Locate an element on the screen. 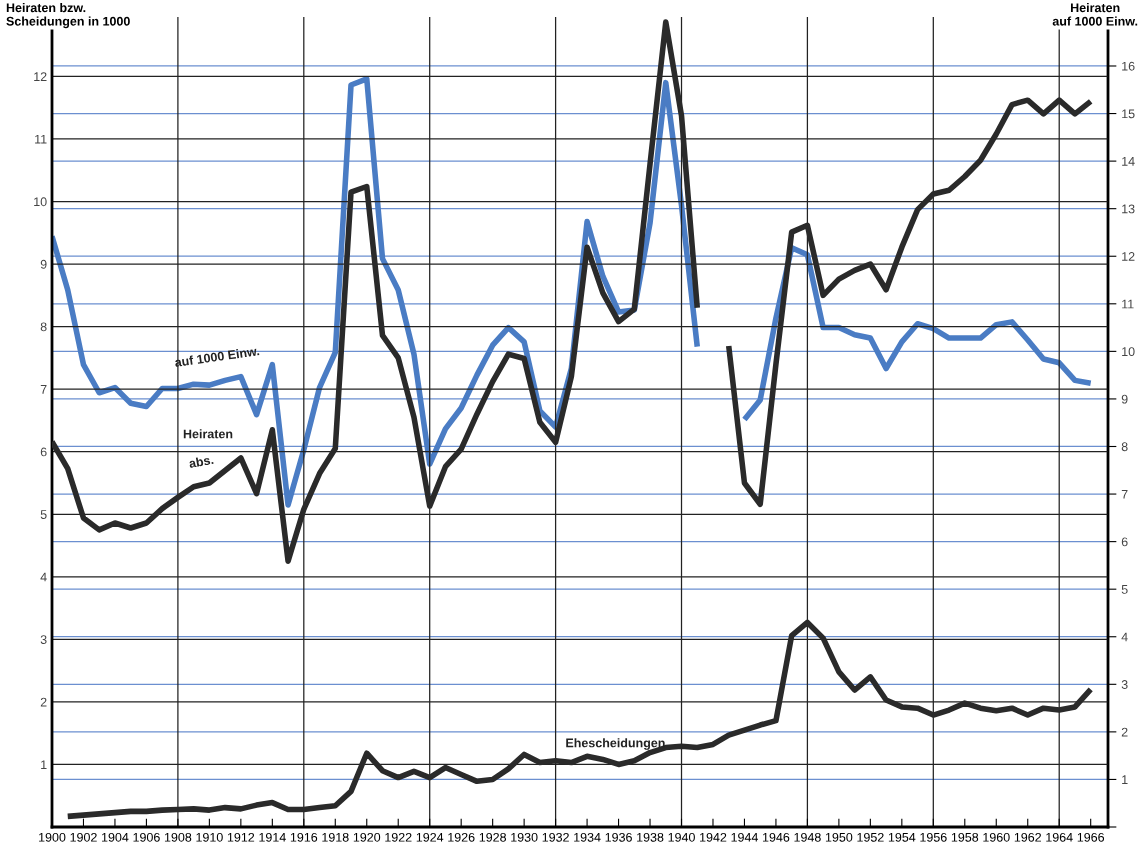 The image size is (1142, 843). x-tick-label: 1900 is located at coordinates (52, 837).